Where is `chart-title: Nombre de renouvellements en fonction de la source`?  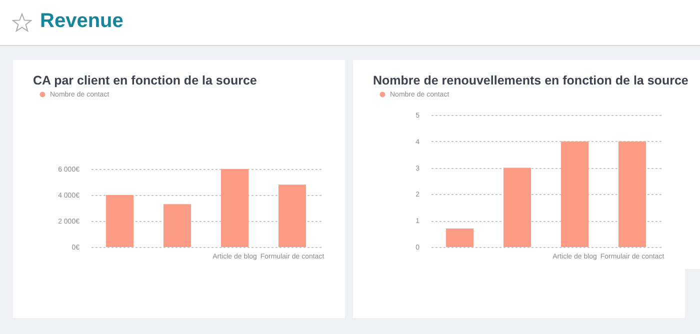 chart-title: Nombre de renouvellements en fonction de la source is located at coordinates (530, 81).